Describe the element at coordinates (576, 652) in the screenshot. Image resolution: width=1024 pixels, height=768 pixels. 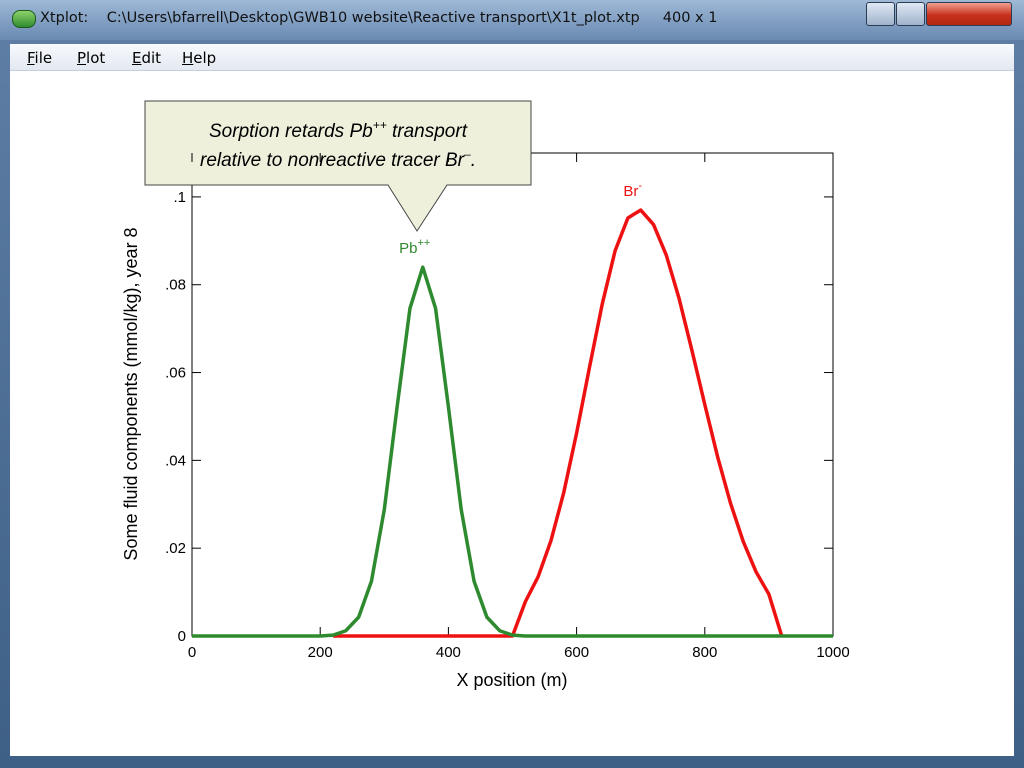
I see `x-tick-label: 600` at that location.